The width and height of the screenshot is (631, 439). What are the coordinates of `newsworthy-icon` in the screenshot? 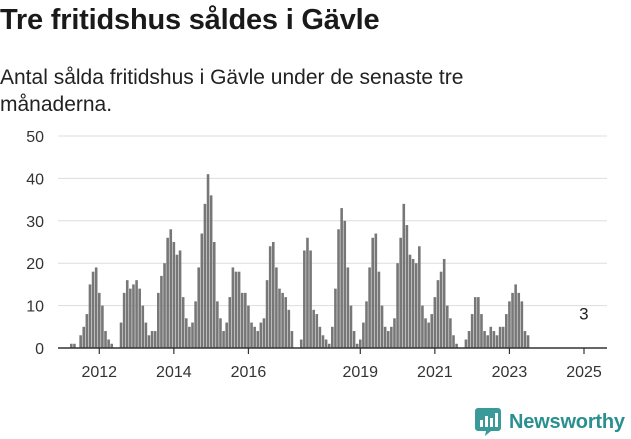 It's located at (488, 422).